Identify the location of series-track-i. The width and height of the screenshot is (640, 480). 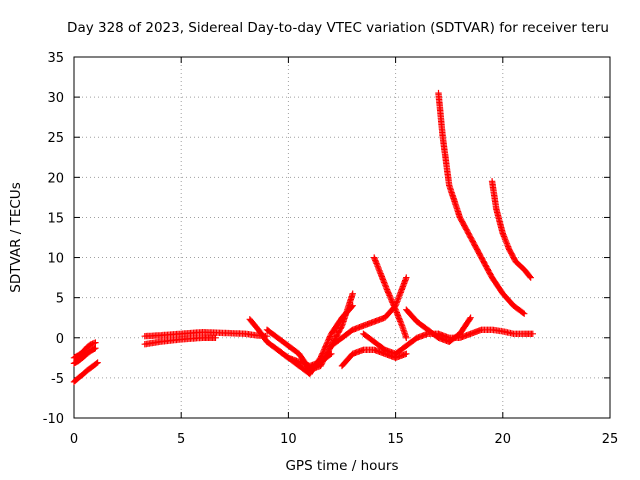
(369, 311).